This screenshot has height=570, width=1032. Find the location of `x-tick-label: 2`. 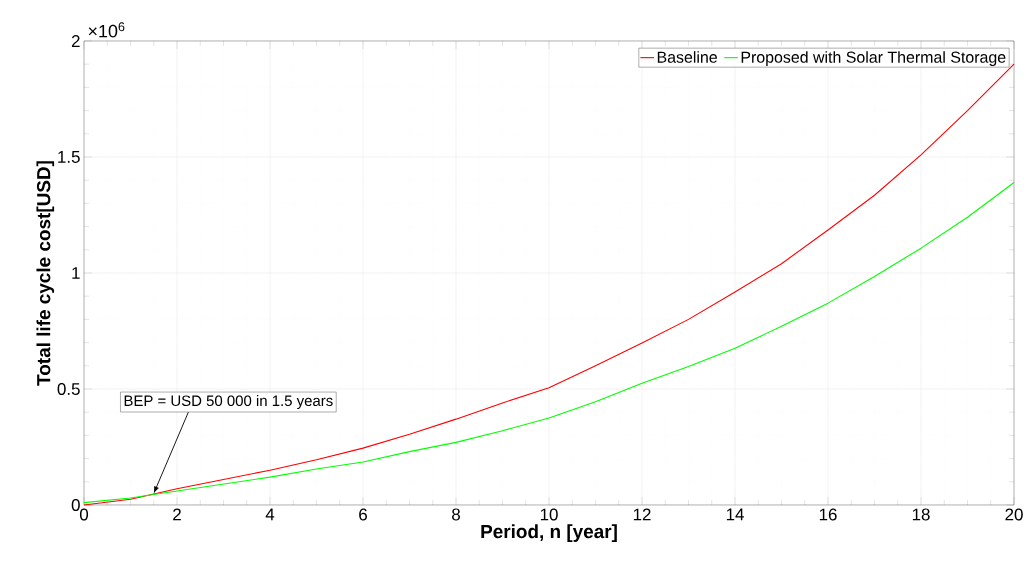

x-tick-label: 2 is located at coordinates (177, 514).